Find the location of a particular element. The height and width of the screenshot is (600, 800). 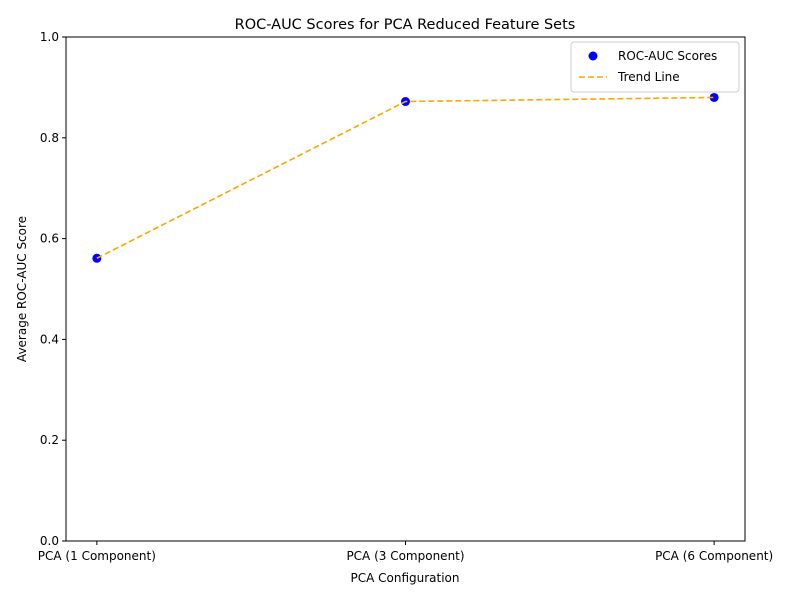

x-tick-label: PCA (1 Component) is located at coordinates (97, 556).